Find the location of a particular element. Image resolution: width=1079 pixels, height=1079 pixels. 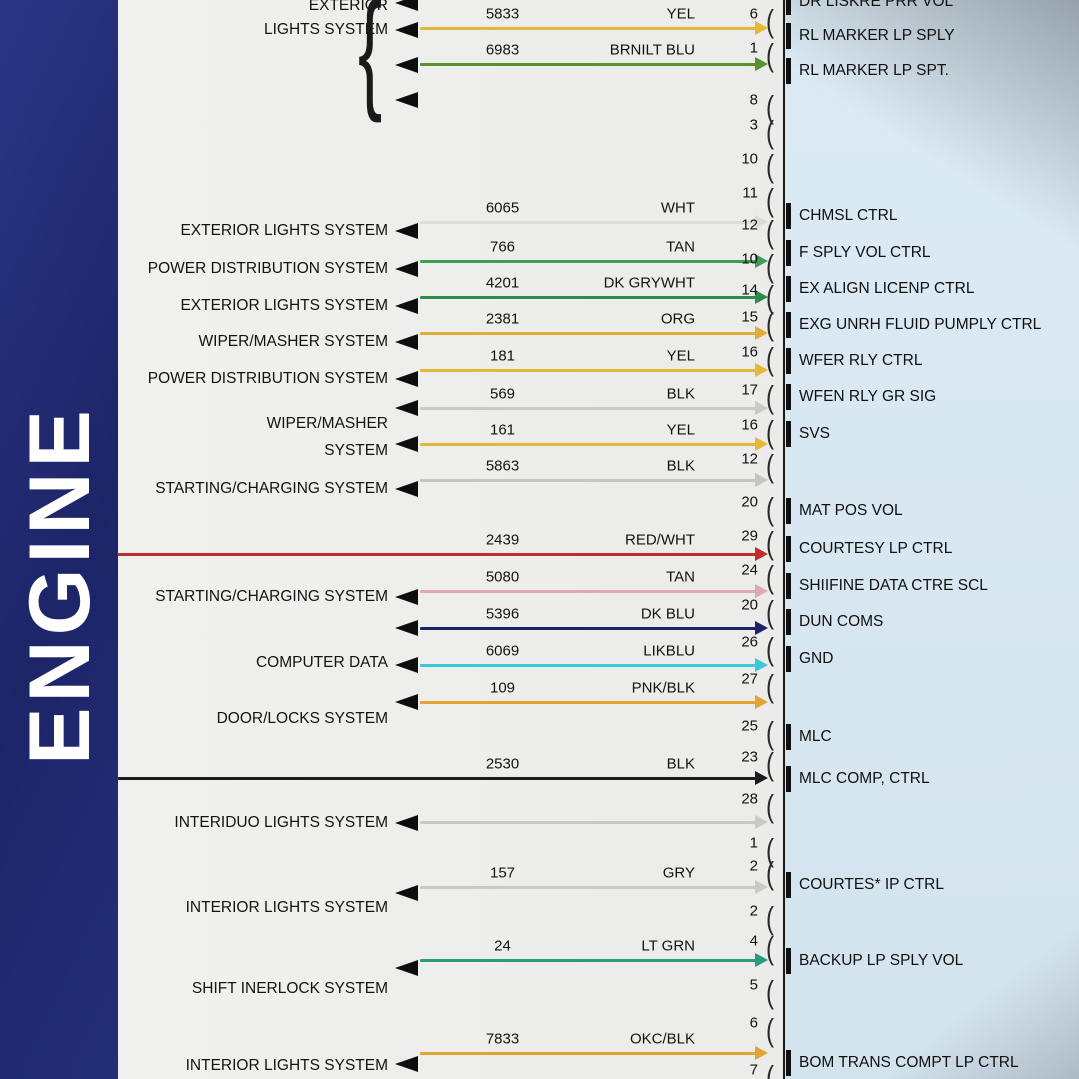

wire-number: 7833 is located at coordinates (502, 1039).